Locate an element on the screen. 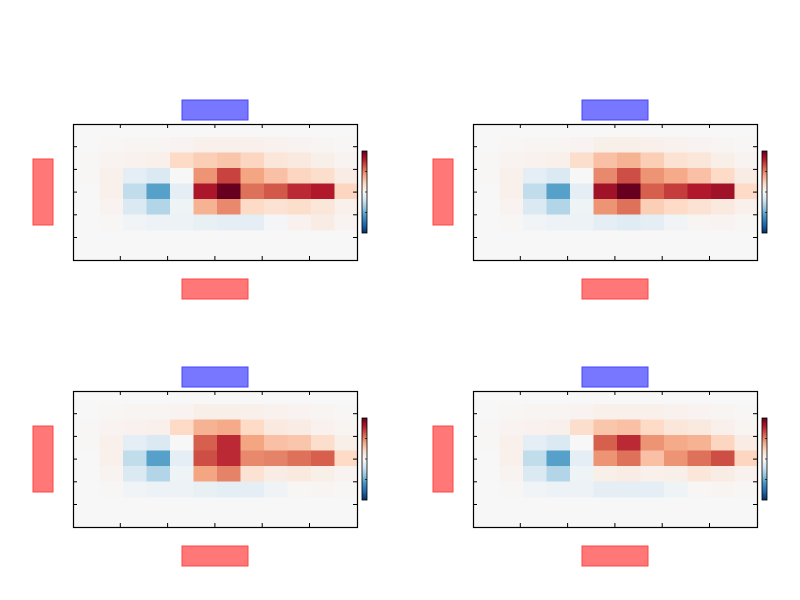 This screenshot has width=800, height=600. bottom-red-marker is located at coordinates (615, 289).